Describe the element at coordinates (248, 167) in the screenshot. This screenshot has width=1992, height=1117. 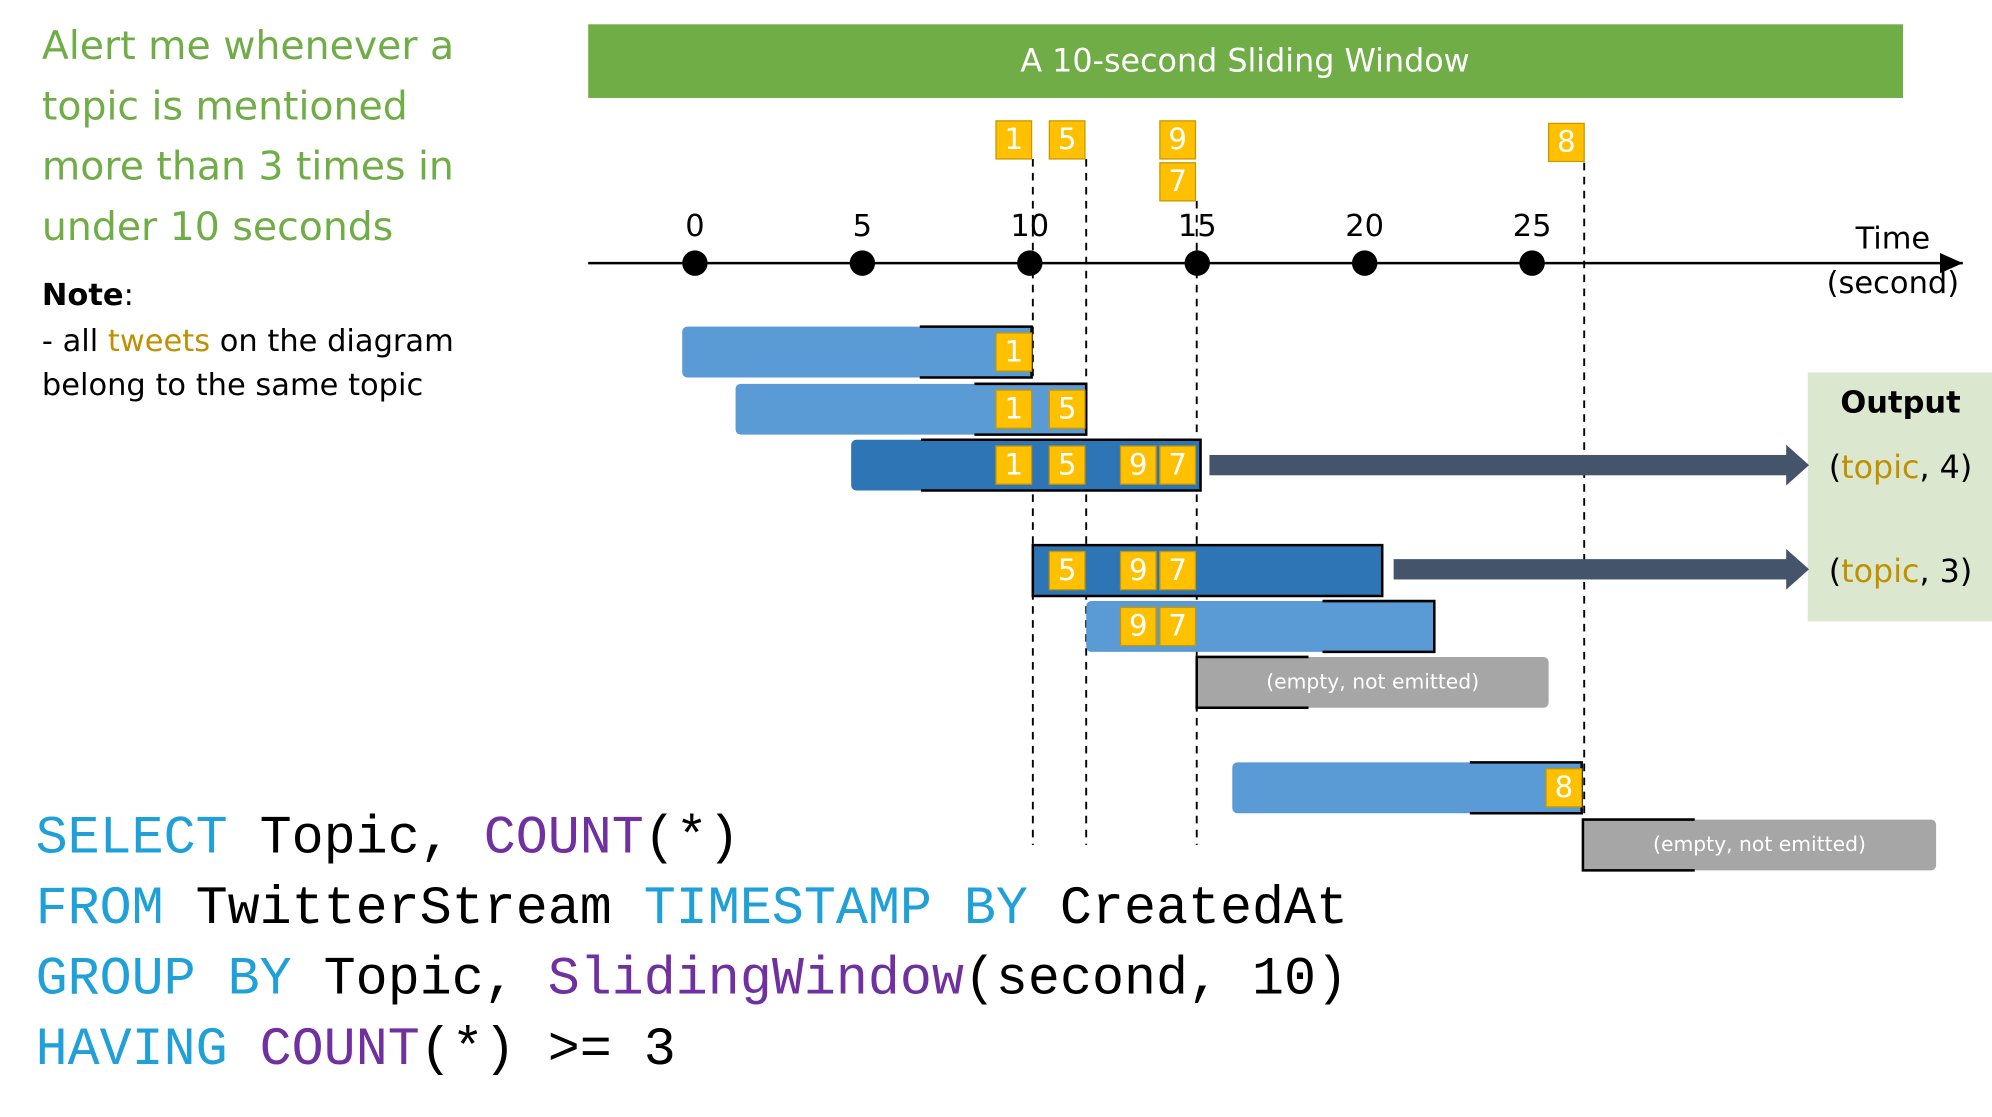
I see `intro-line: more than 3 times in` at that location.